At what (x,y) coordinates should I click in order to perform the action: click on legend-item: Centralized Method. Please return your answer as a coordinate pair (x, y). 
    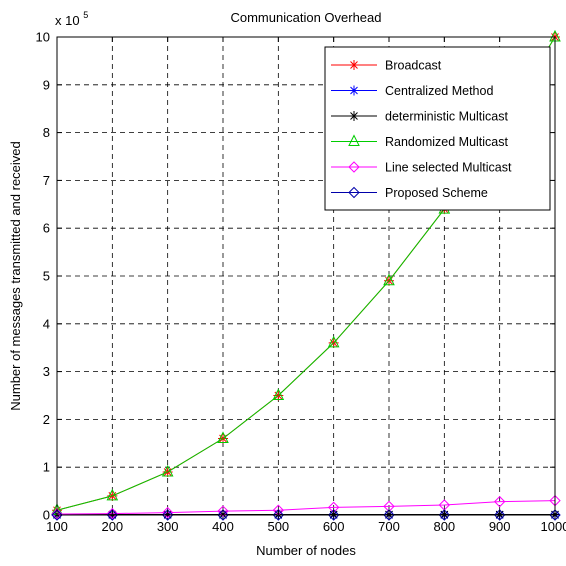
    Looking at the image, I should click on (412, 91).